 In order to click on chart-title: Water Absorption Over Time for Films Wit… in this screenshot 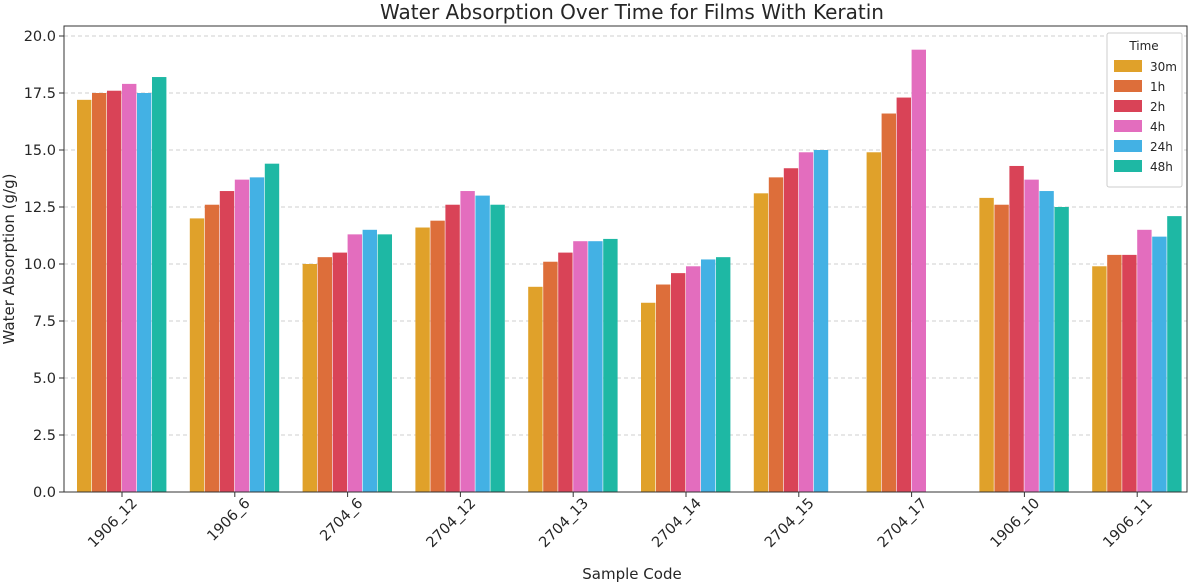, I will do `click(632, 12)`.